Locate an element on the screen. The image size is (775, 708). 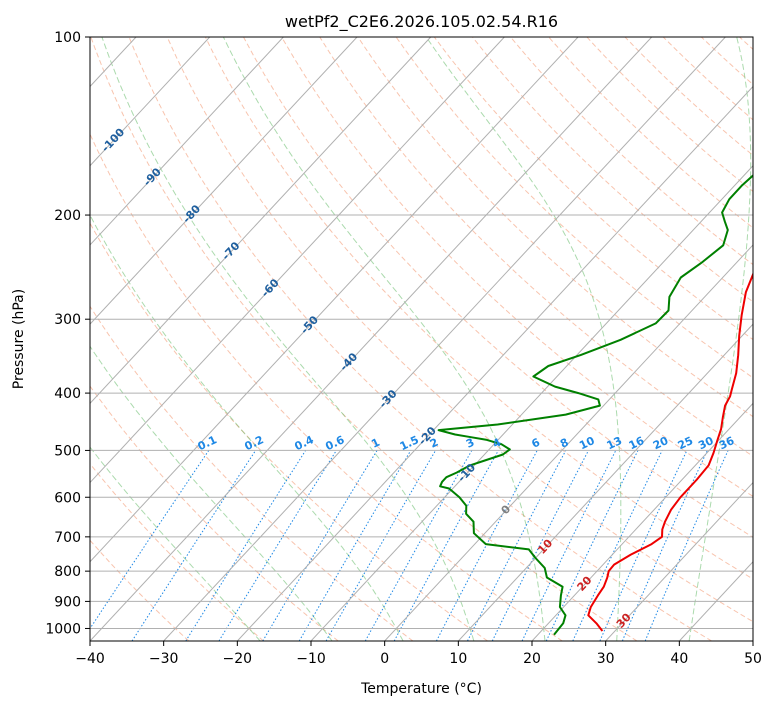
x-tick-label: −20 is located at coordinates (238, 659).